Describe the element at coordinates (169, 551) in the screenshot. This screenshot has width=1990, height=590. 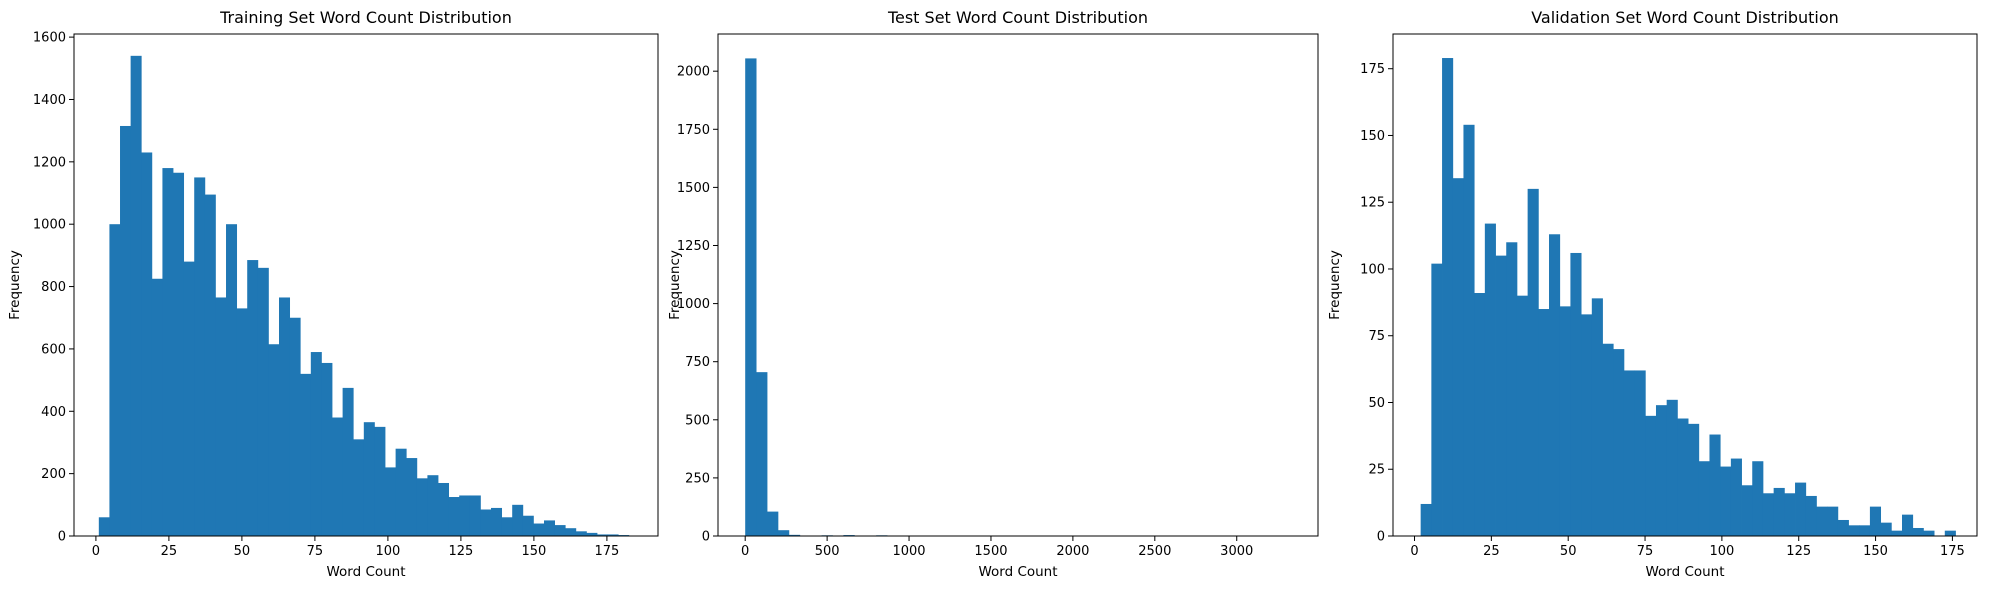
I see `training-x-tick-label: 25` at that location.